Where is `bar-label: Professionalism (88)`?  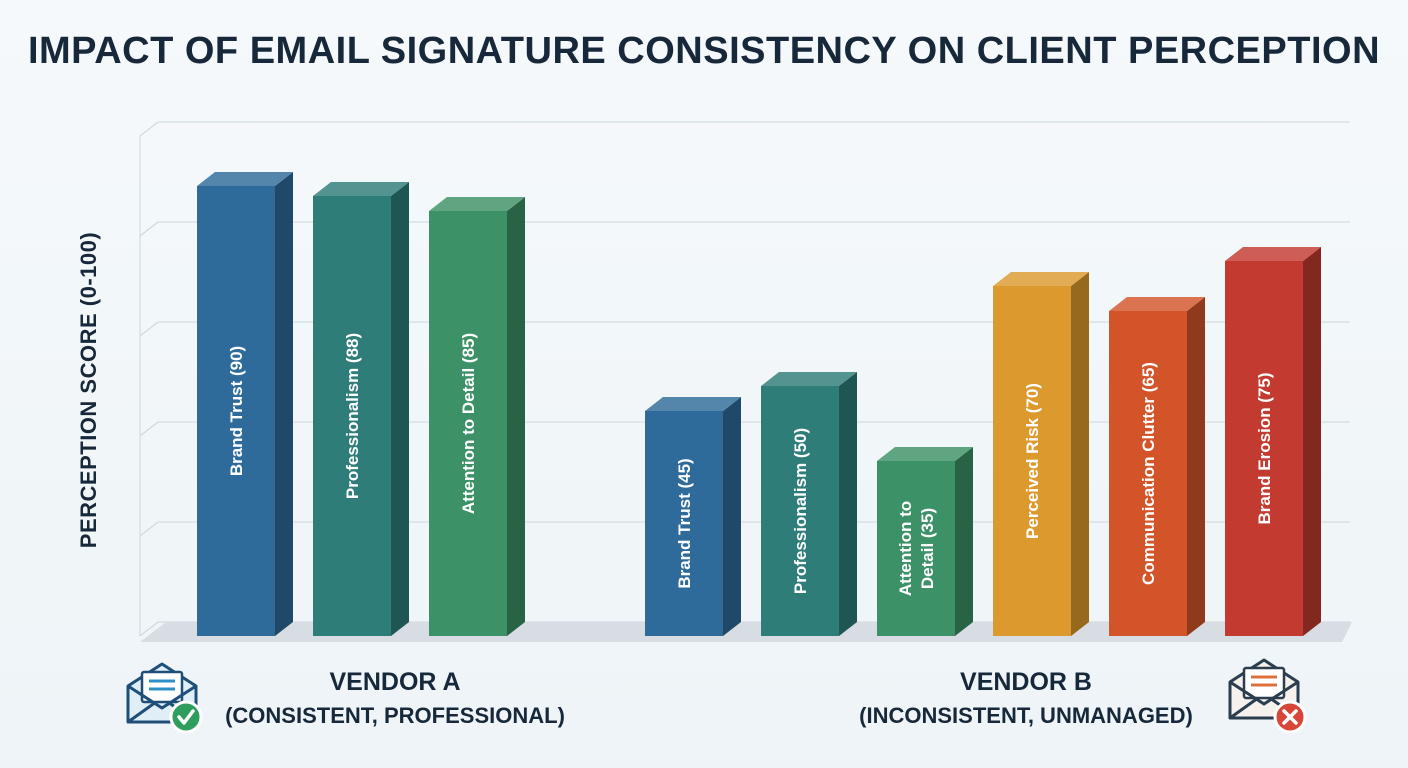 bar-label: Professionalism (88) is located at coordinates (352, 416).